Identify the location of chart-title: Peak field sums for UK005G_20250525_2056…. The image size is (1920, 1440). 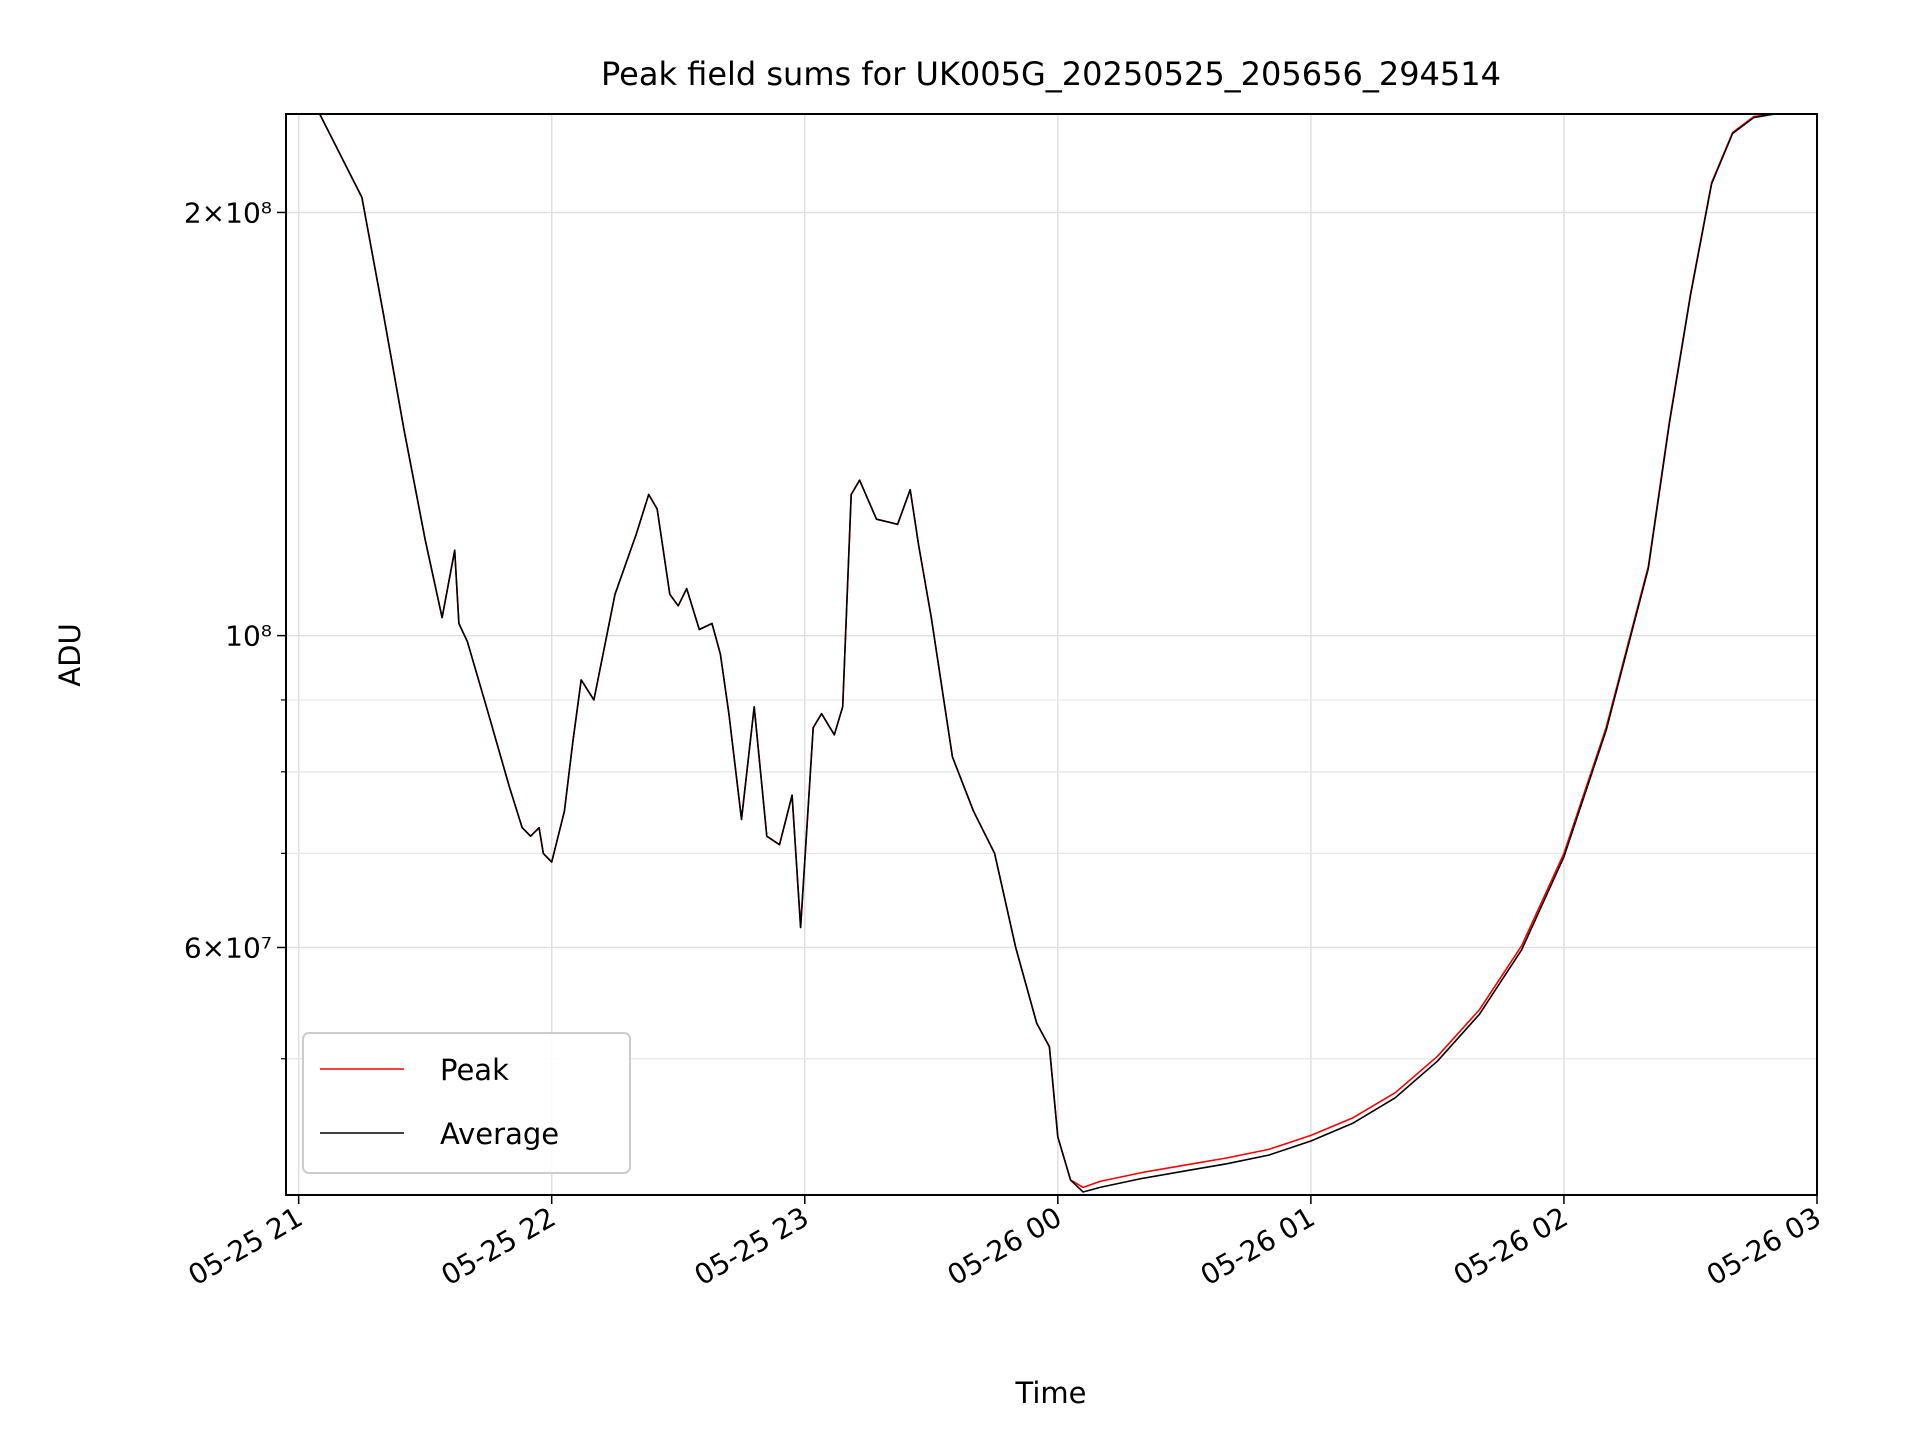
(1051, 74).